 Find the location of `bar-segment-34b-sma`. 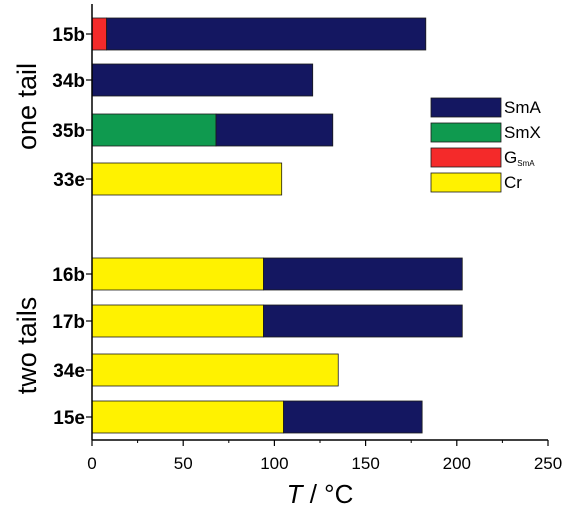

bar-segment-34b-sma is located at coordinates (202, 80).